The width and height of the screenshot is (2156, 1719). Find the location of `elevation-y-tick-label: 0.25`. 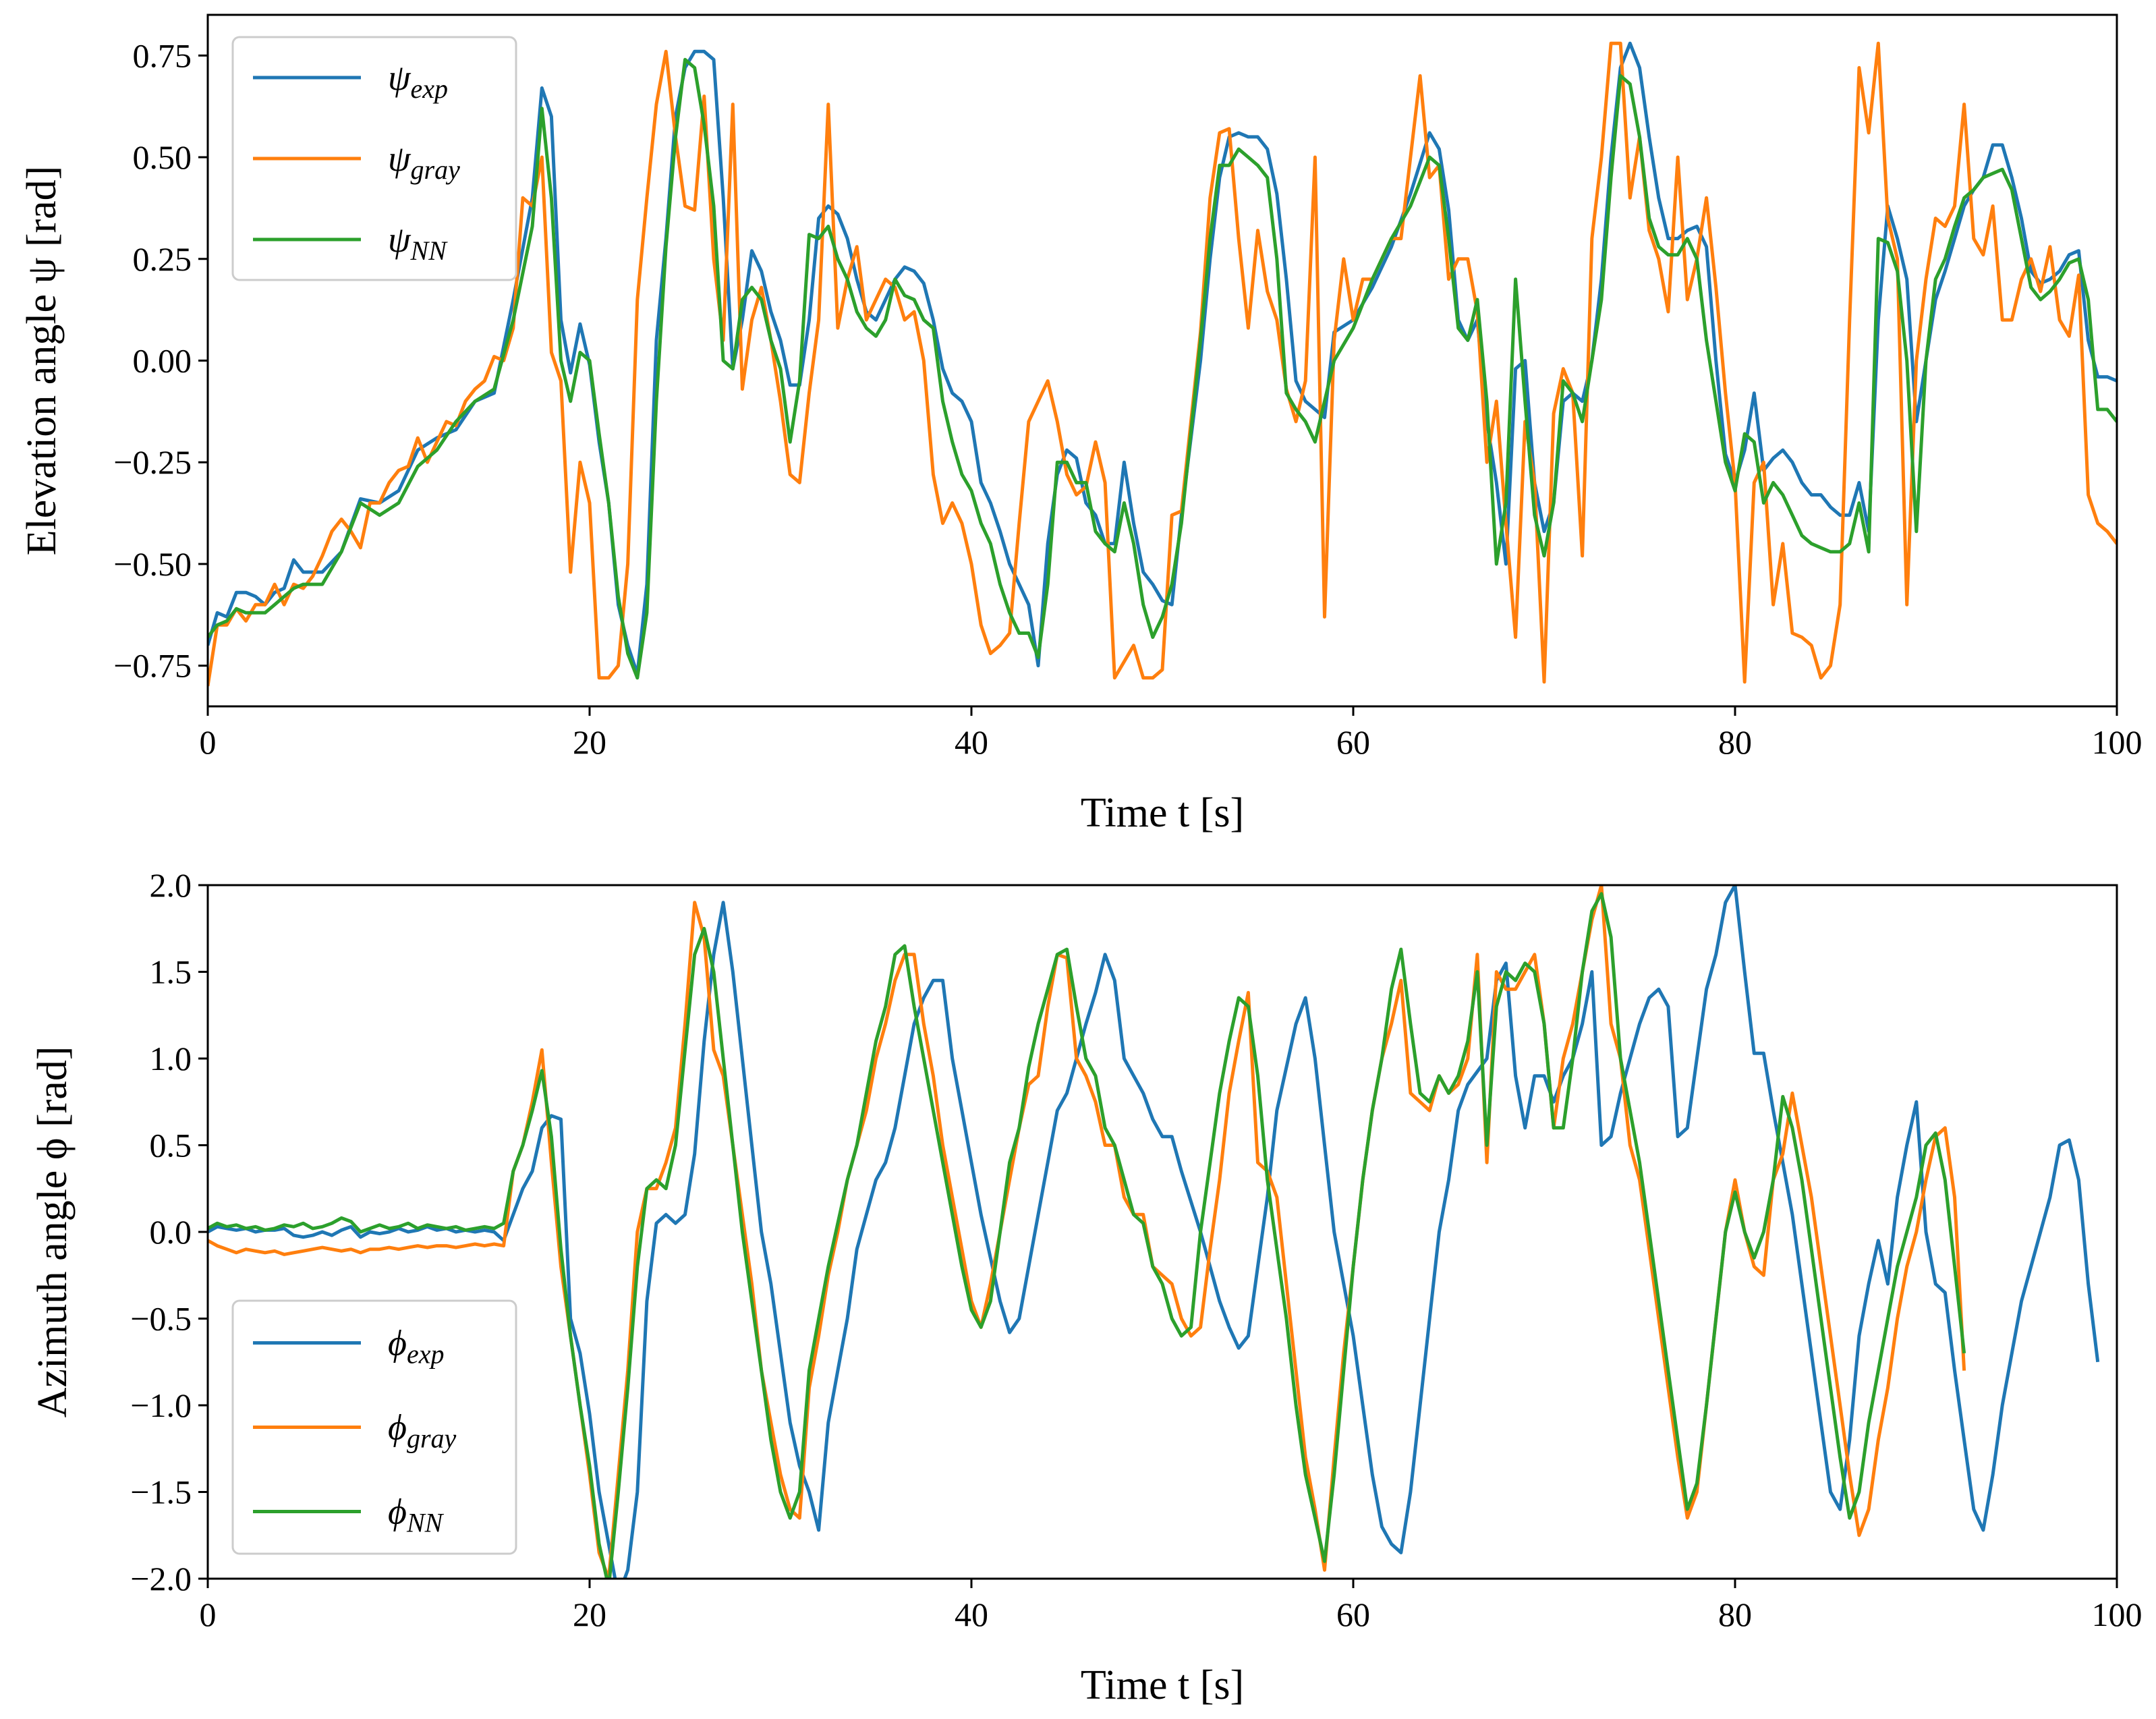

elevation-y-tick-label: 0.25 is located at coordinates (162, 259).